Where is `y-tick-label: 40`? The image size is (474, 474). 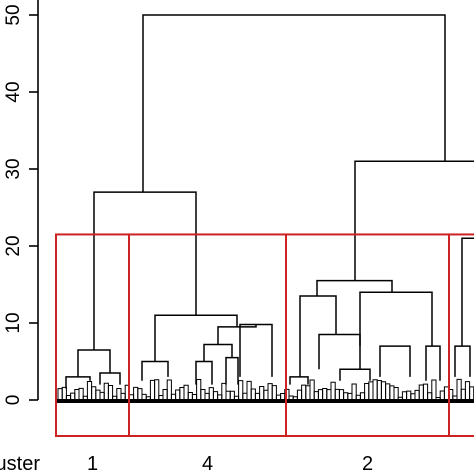 y-tick-label: 40 is located at coordinates (13, 91).